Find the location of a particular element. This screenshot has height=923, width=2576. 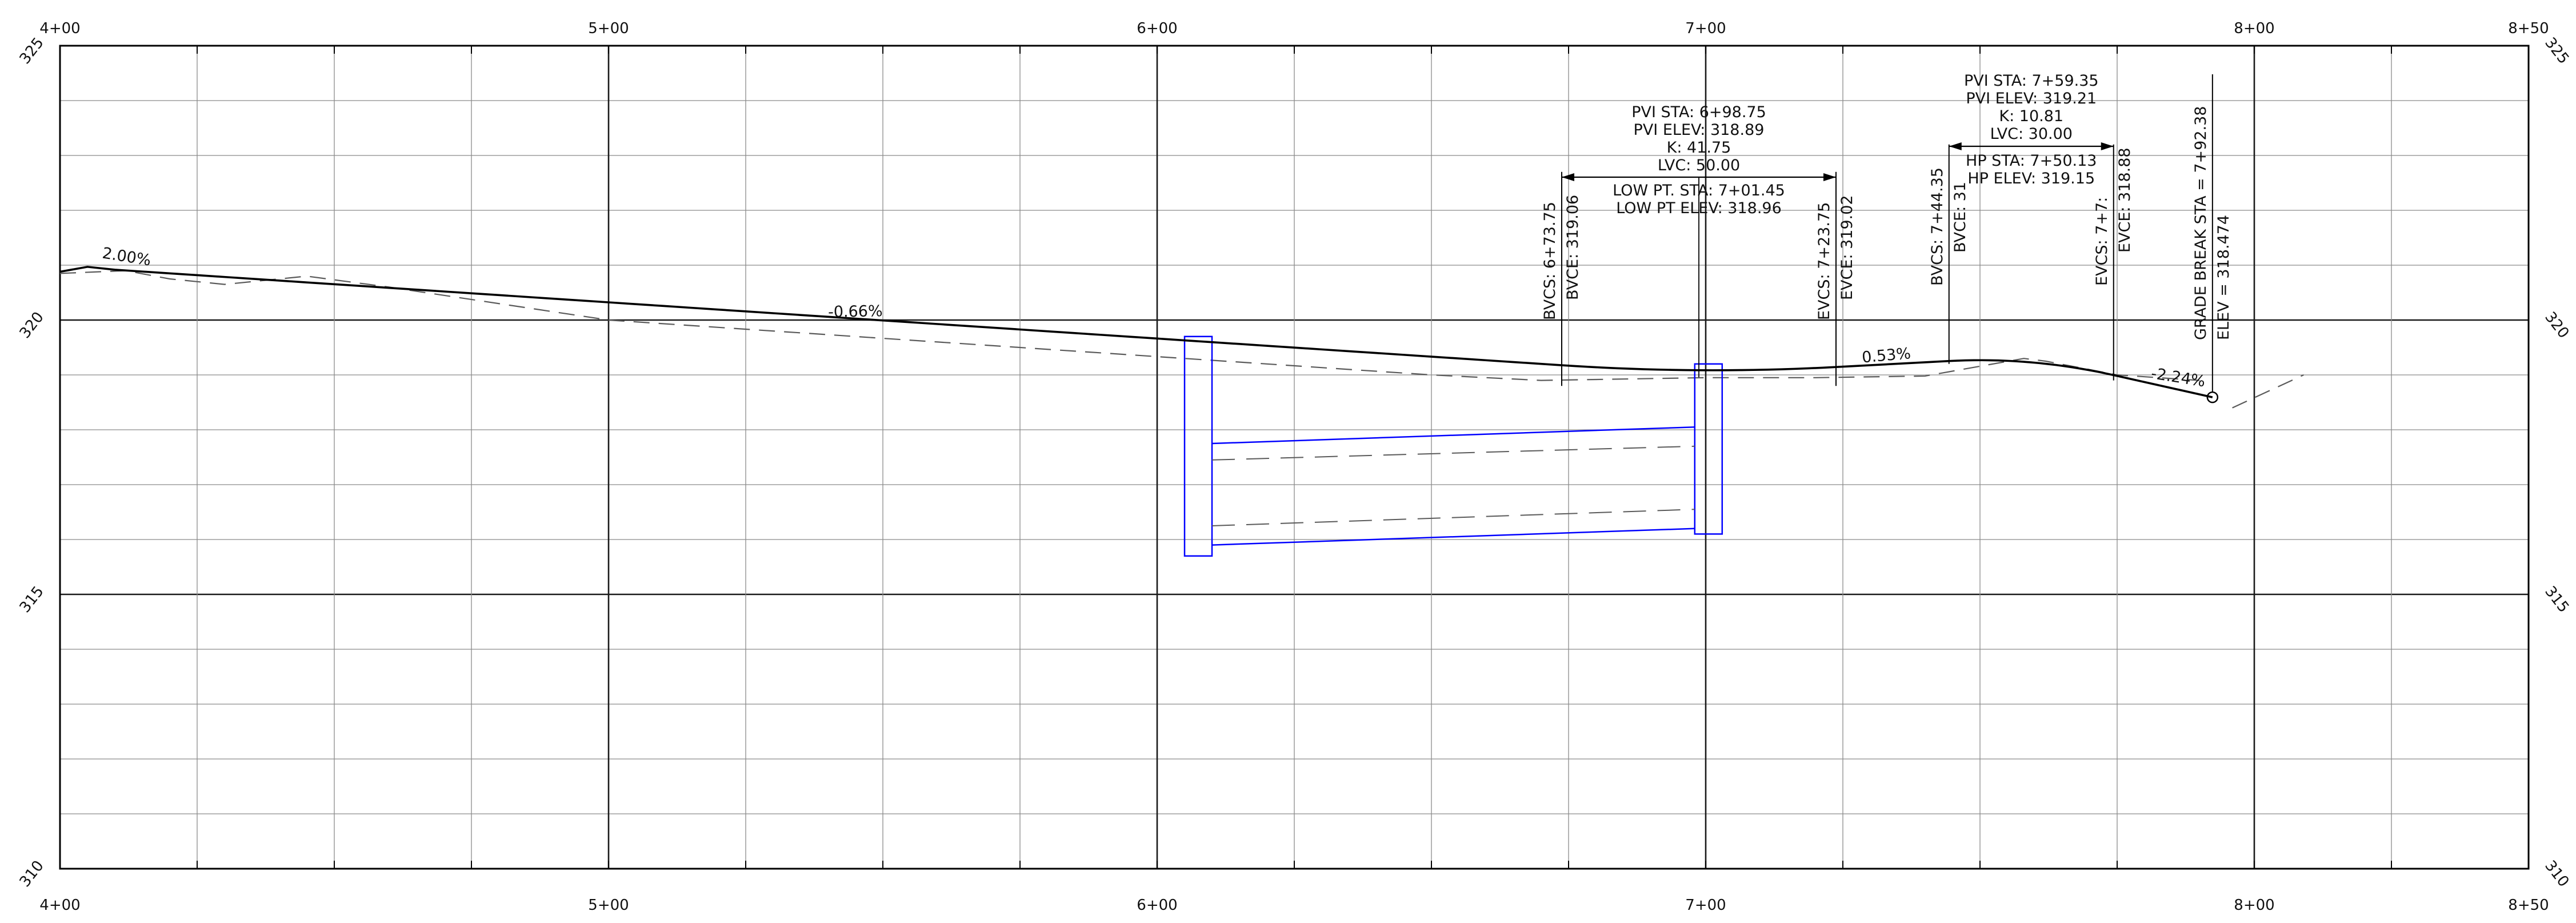

bvc-station-label: BVCS: 6+73.75 is located at coordinates (1550, 261).